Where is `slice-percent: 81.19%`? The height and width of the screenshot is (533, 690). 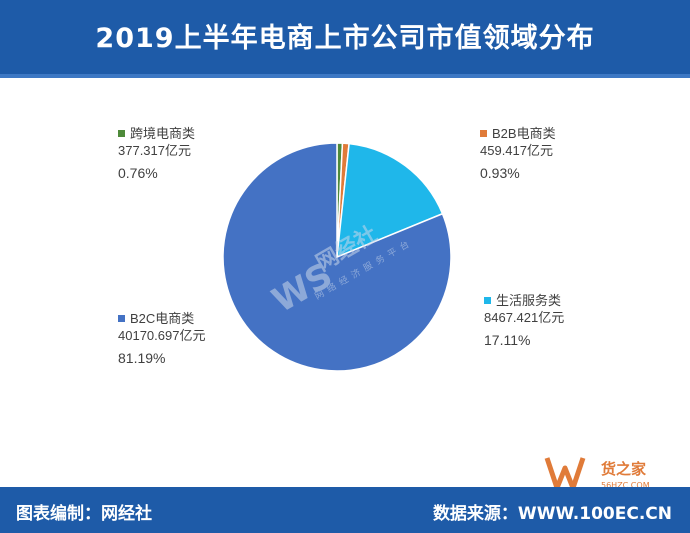
slice-percent: 81.19% is located at coordinates (142, 358).